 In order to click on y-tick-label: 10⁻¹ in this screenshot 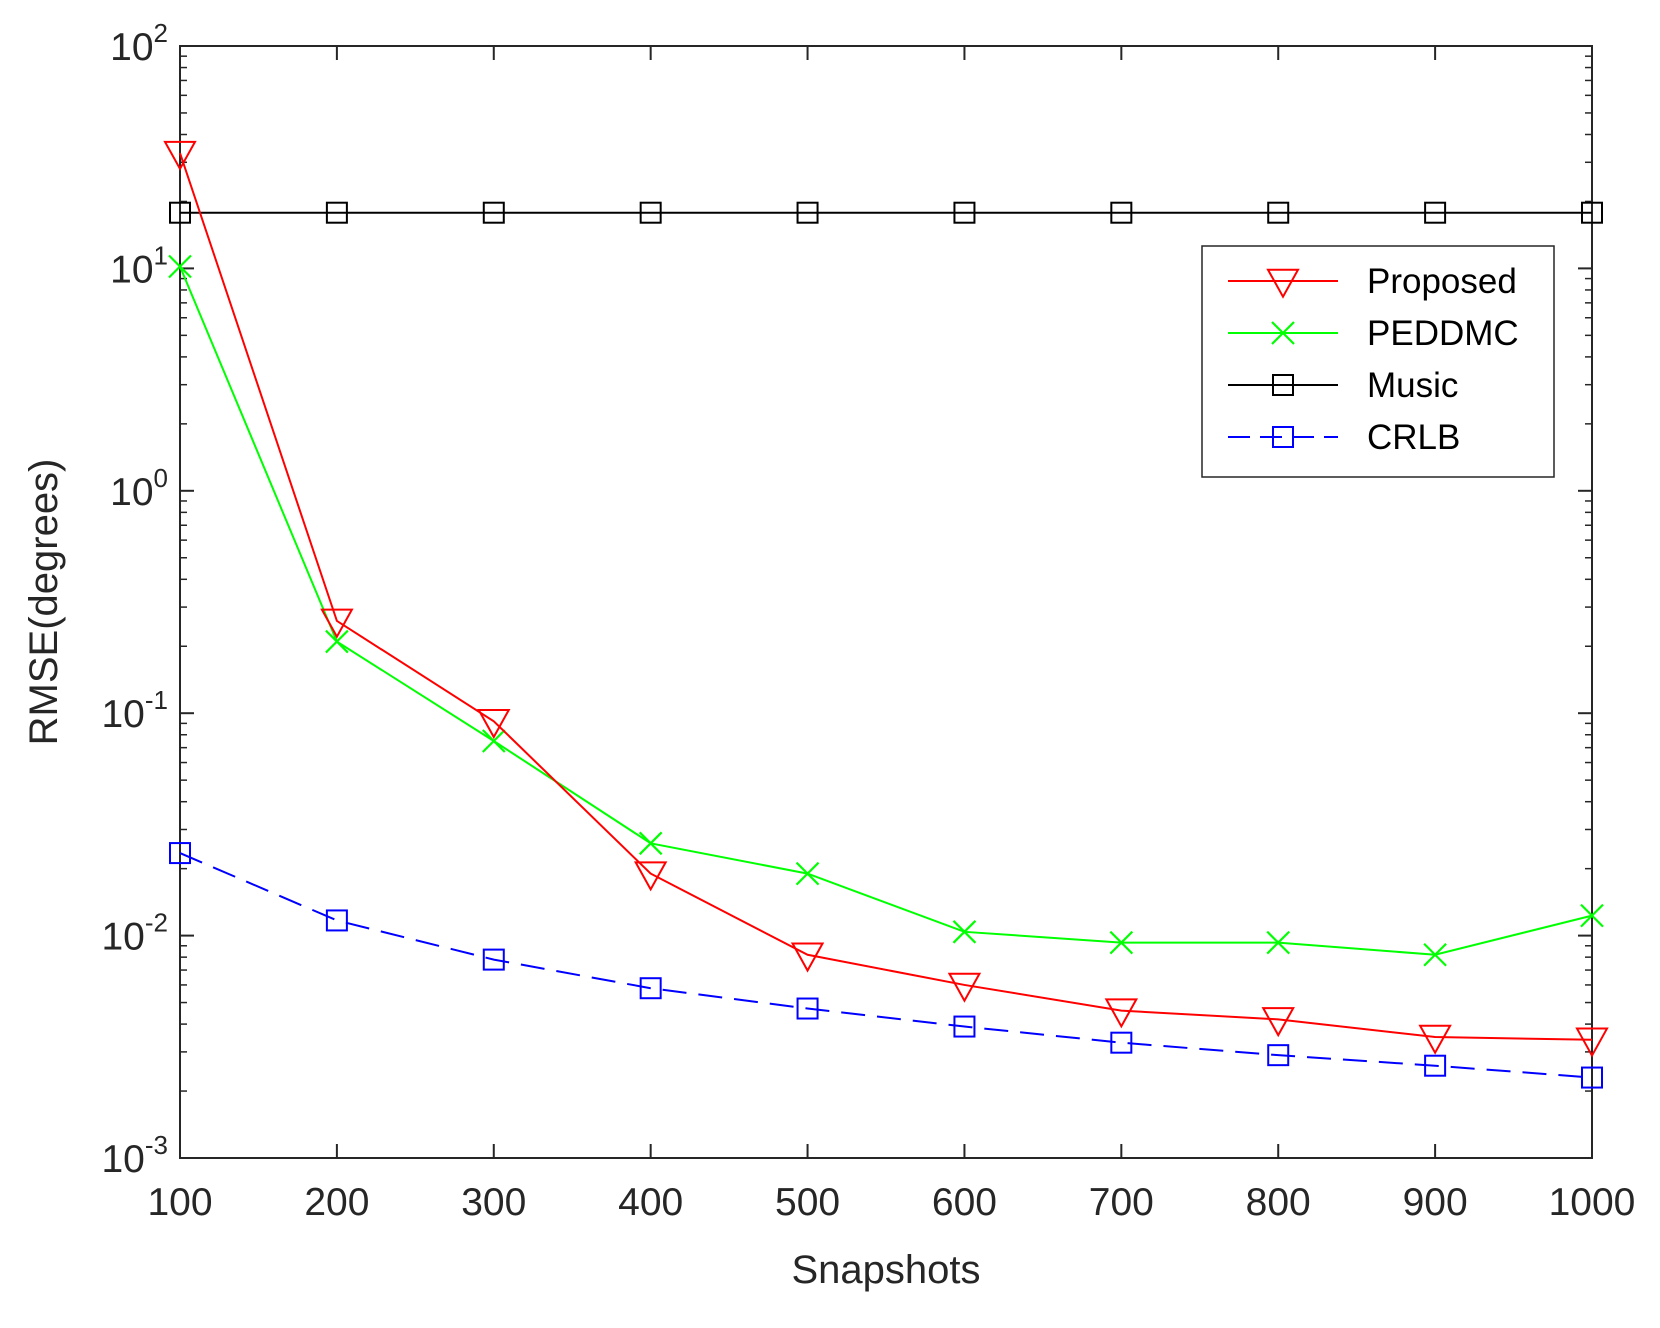, I will do `click(134, 710)`.